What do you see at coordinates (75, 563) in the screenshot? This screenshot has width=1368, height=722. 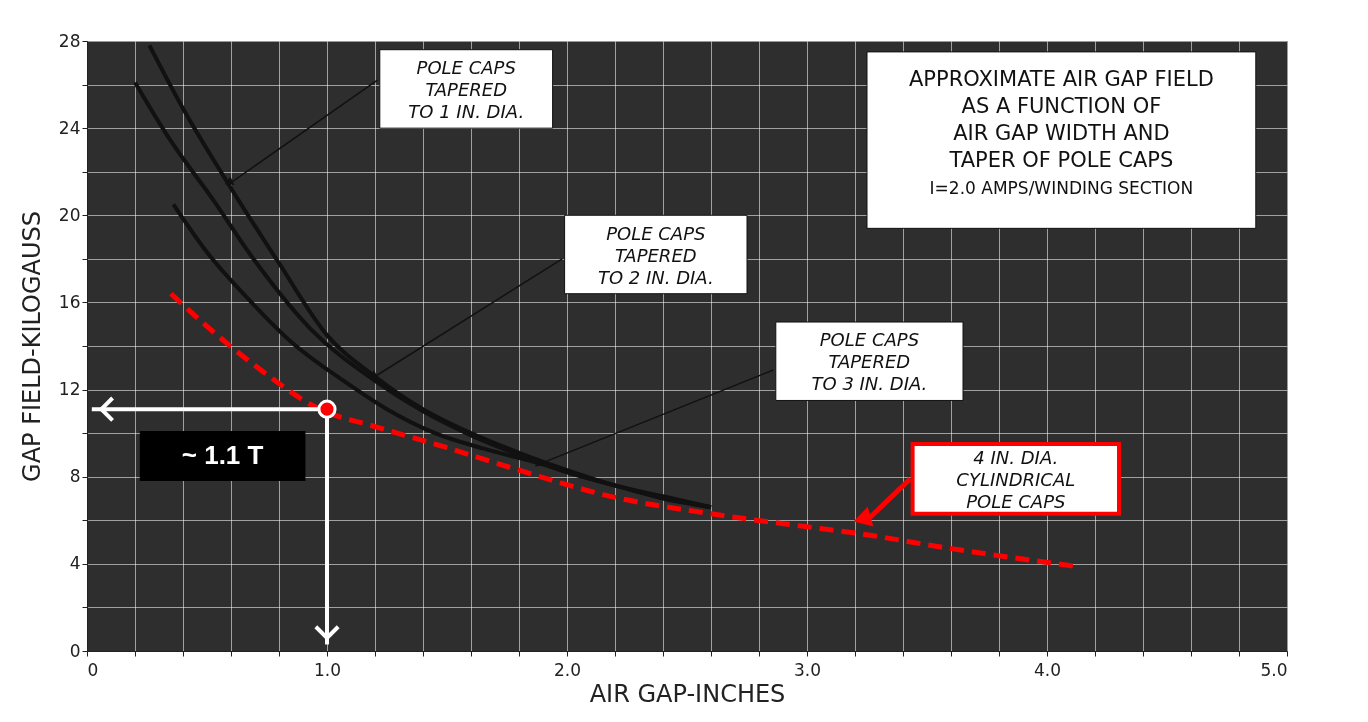 I see `y-tick-label: 4` at bounding box center [75, 563].